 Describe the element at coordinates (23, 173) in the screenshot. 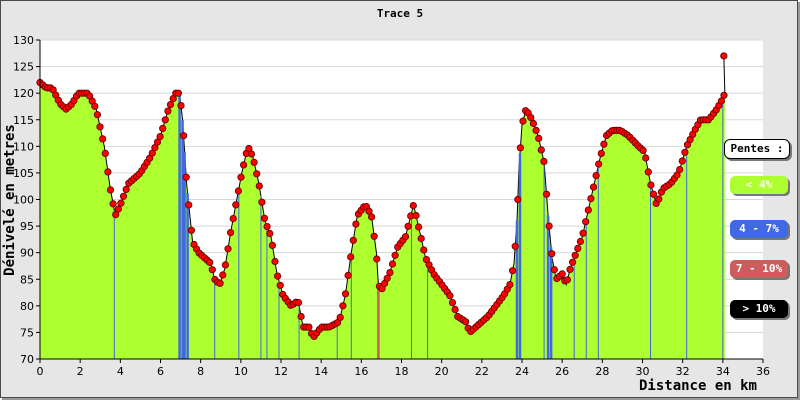

I see `y-tick-label: 105` at that location.